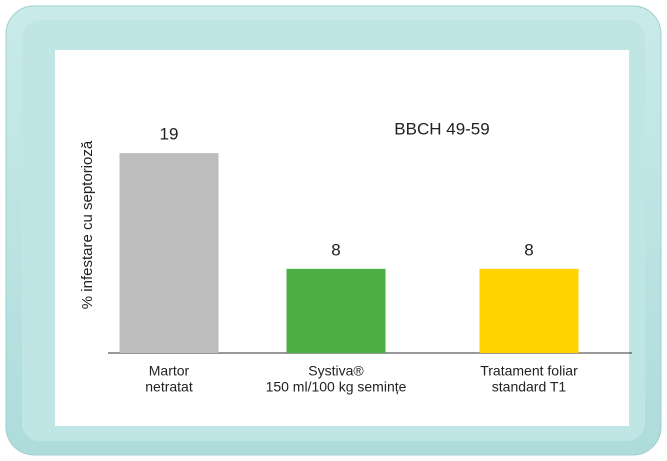  I want to click on y-axis-label: % infestare cu septorioză, so click(87, 224).